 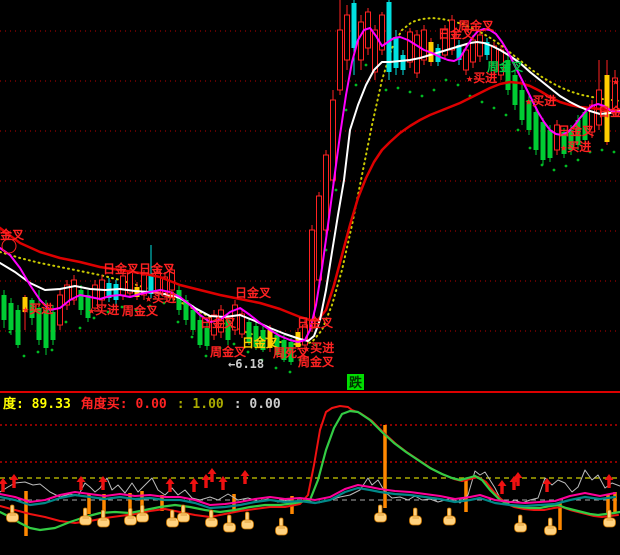 I want to click on fall-badge: 跌, so click(x=355, y=382).